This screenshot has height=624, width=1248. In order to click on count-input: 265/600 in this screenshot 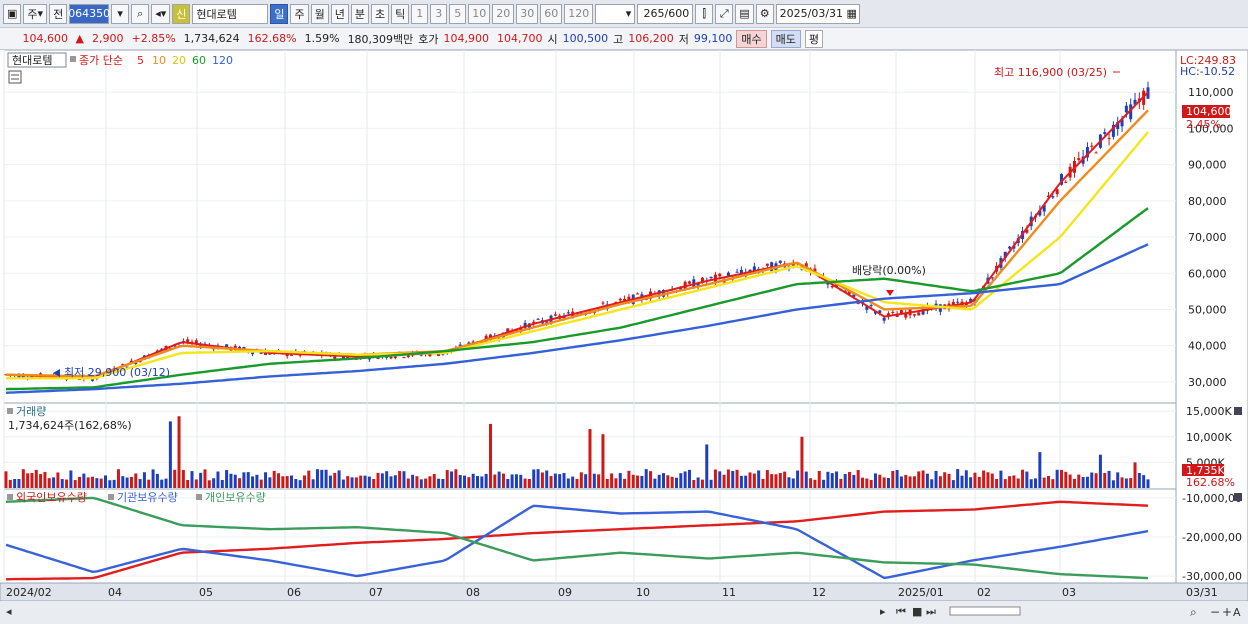, I will do `click(665, 13)`.